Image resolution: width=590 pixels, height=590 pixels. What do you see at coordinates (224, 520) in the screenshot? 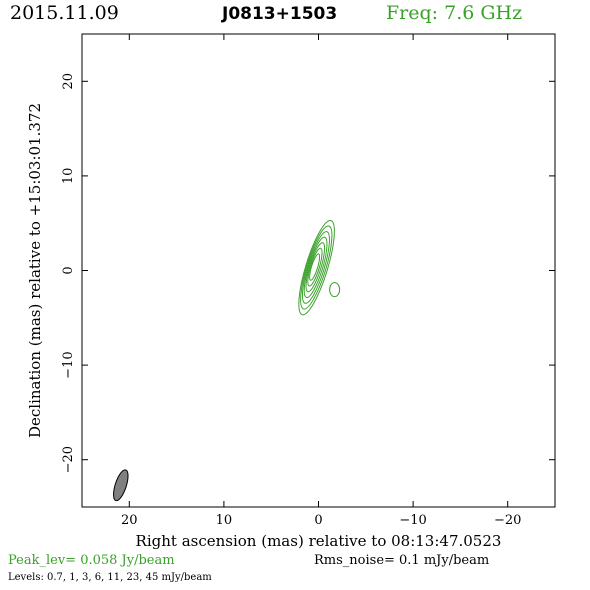
I see `x-tick-label: 10` at bounding box center [224, 520].